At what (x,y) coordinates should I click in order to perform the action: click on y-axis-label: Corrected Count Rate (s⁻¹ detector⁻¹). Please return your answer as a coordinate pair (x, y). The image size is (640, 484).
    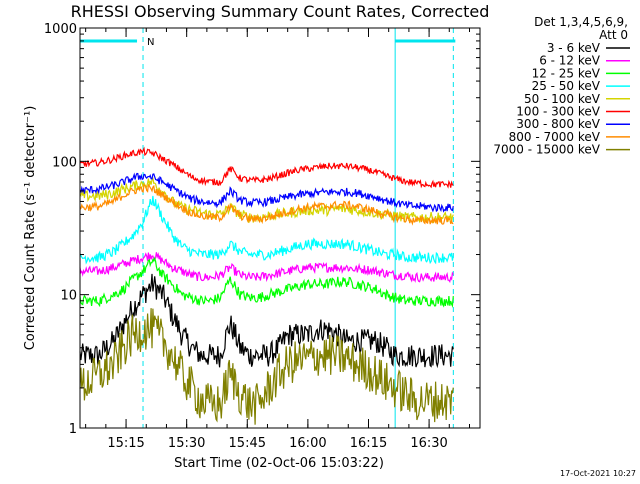
    Looking at the image, I should click on (30, 228).